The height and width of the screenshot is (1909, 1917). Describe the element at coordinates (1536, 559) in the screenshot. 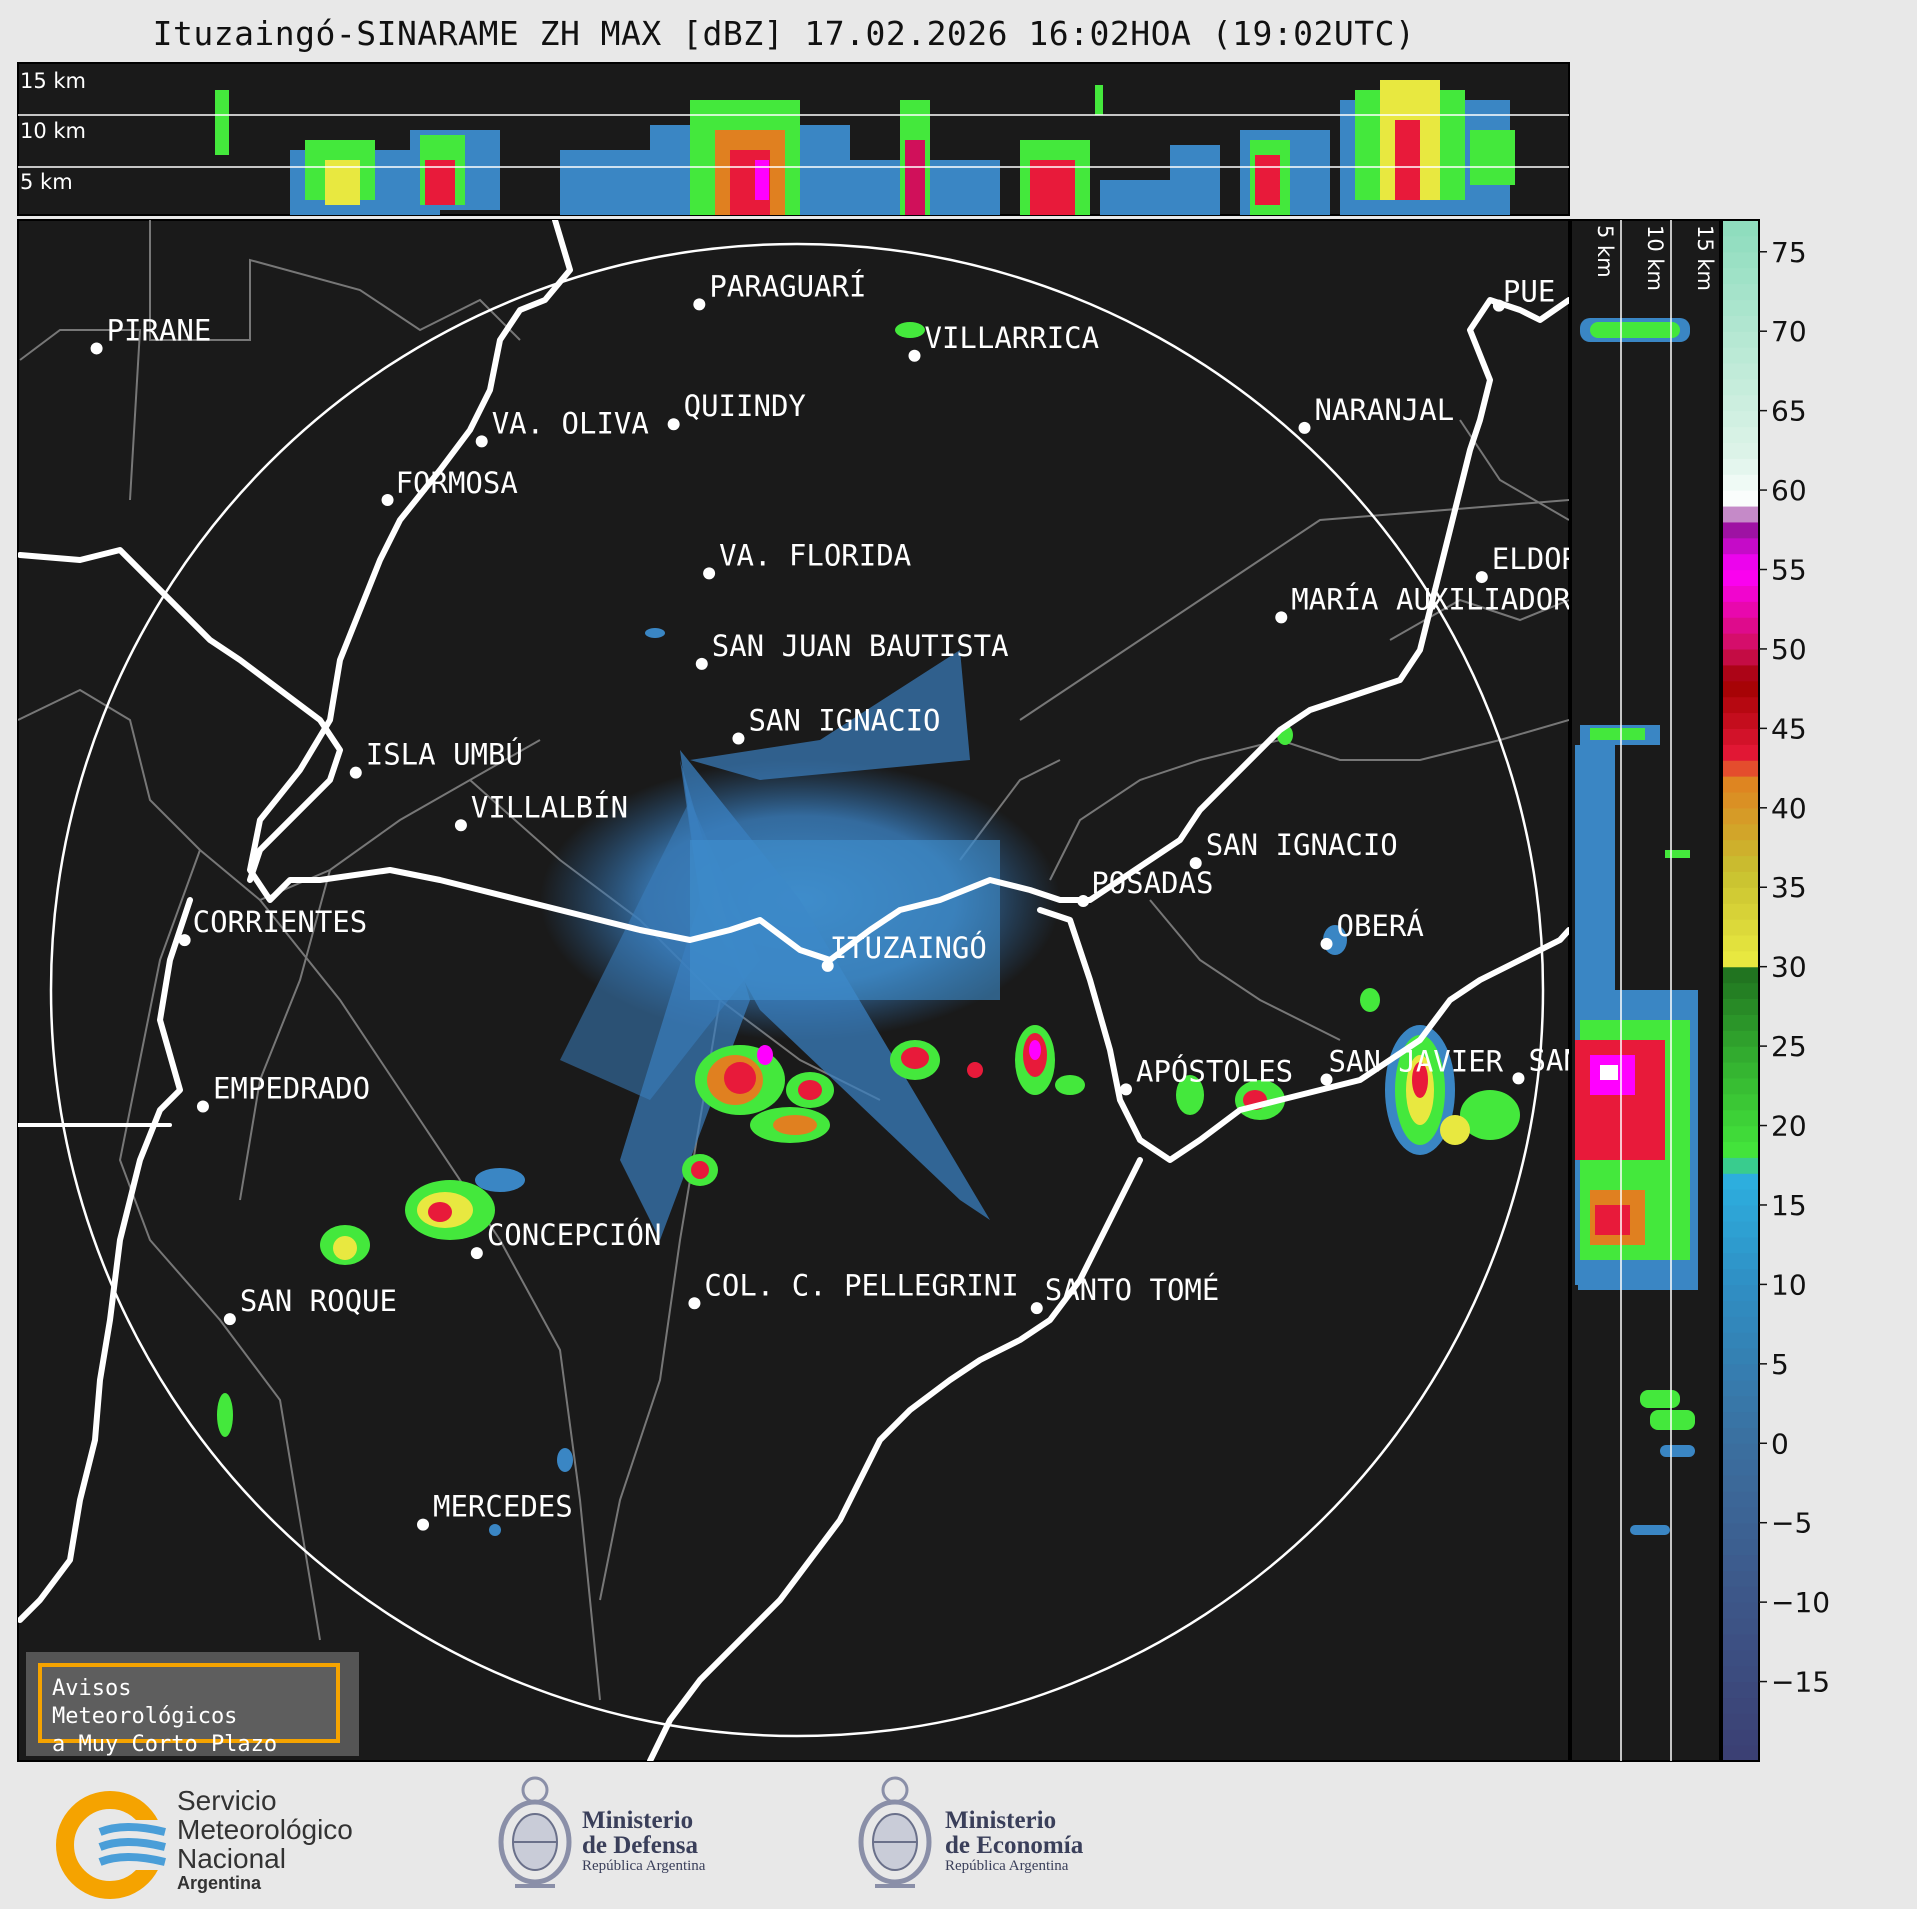

I see `place-label: ELDOR` at that location.